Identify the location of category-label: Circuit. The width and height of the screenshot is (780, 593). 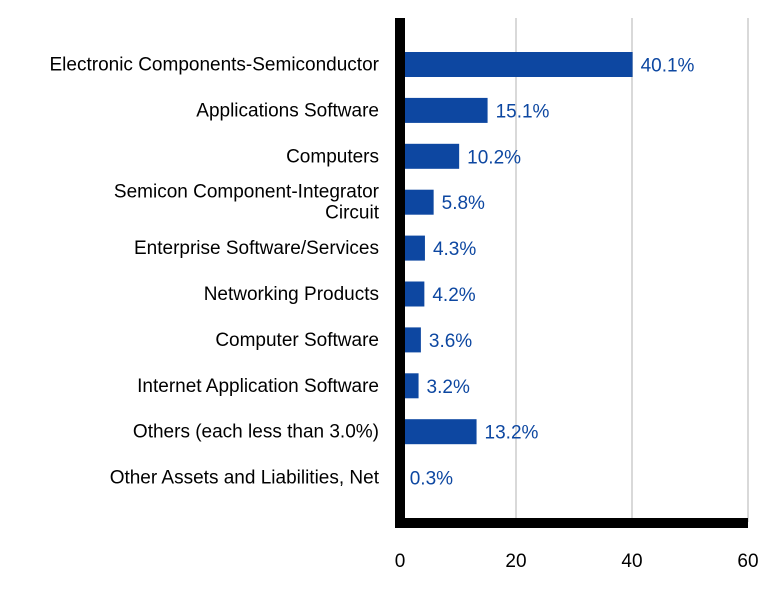
(352, 213).